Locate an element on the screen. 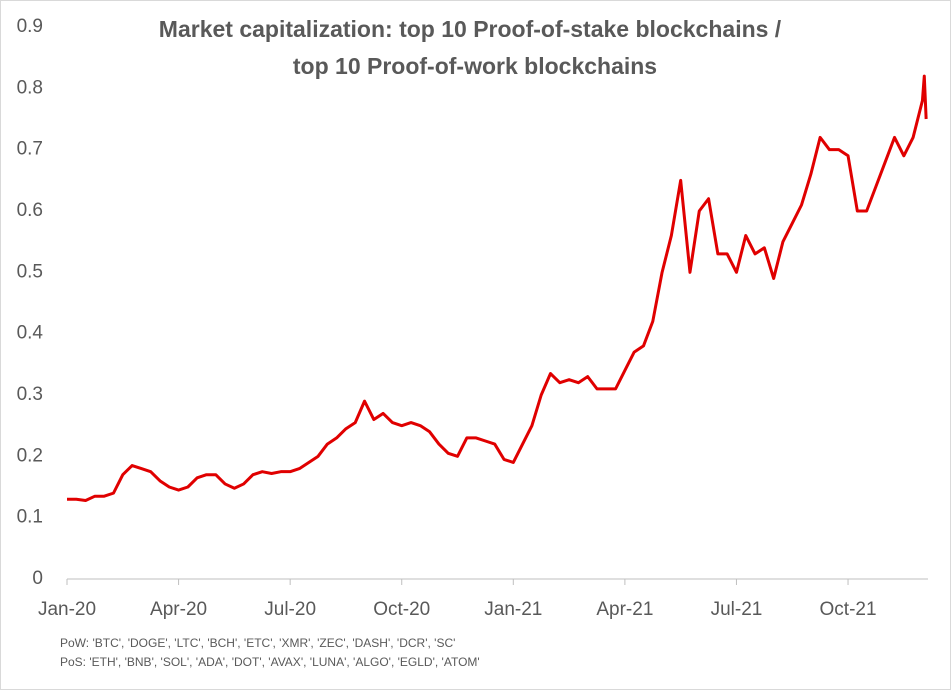 The height and width of the screenshot is (691, 952). y-tick-label: 0.8 is located at coordinates (30, 87).